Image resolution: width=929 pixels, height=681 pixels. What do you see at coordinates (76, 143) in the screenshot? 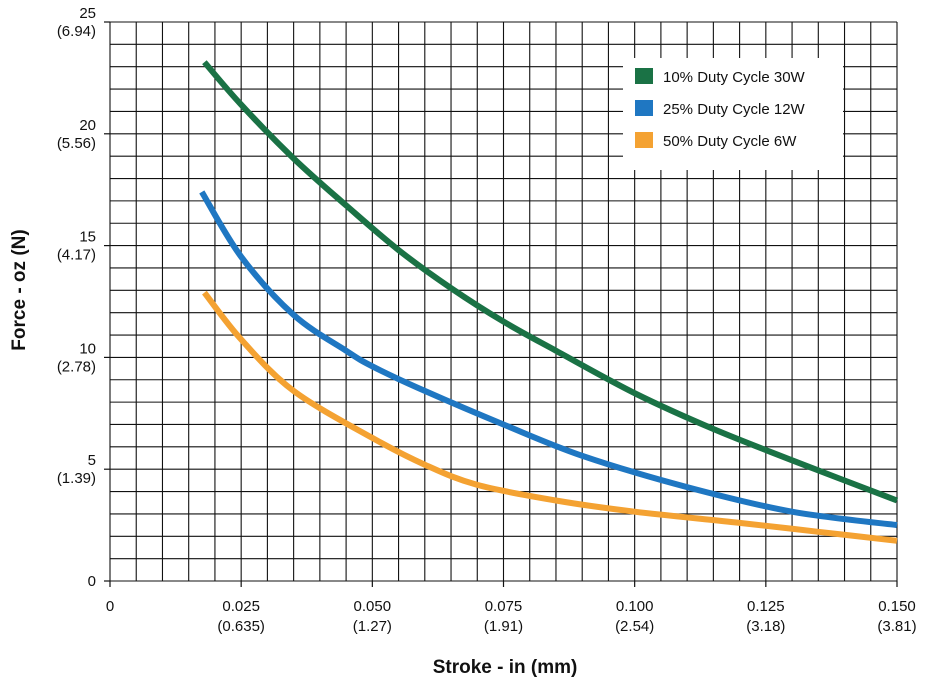
I see `y-tick-sublabel: (5.56)` at bounding box center [76, 143].